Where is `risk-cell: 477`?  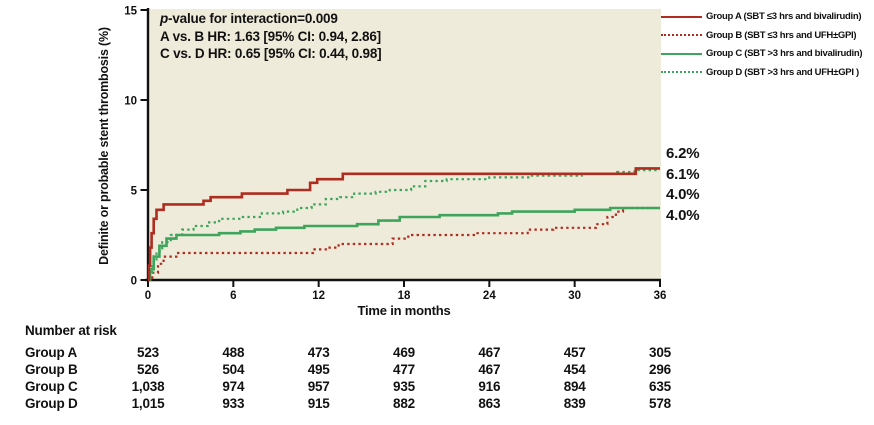
risk-cell: 477 is located at coordinates (404, 369).